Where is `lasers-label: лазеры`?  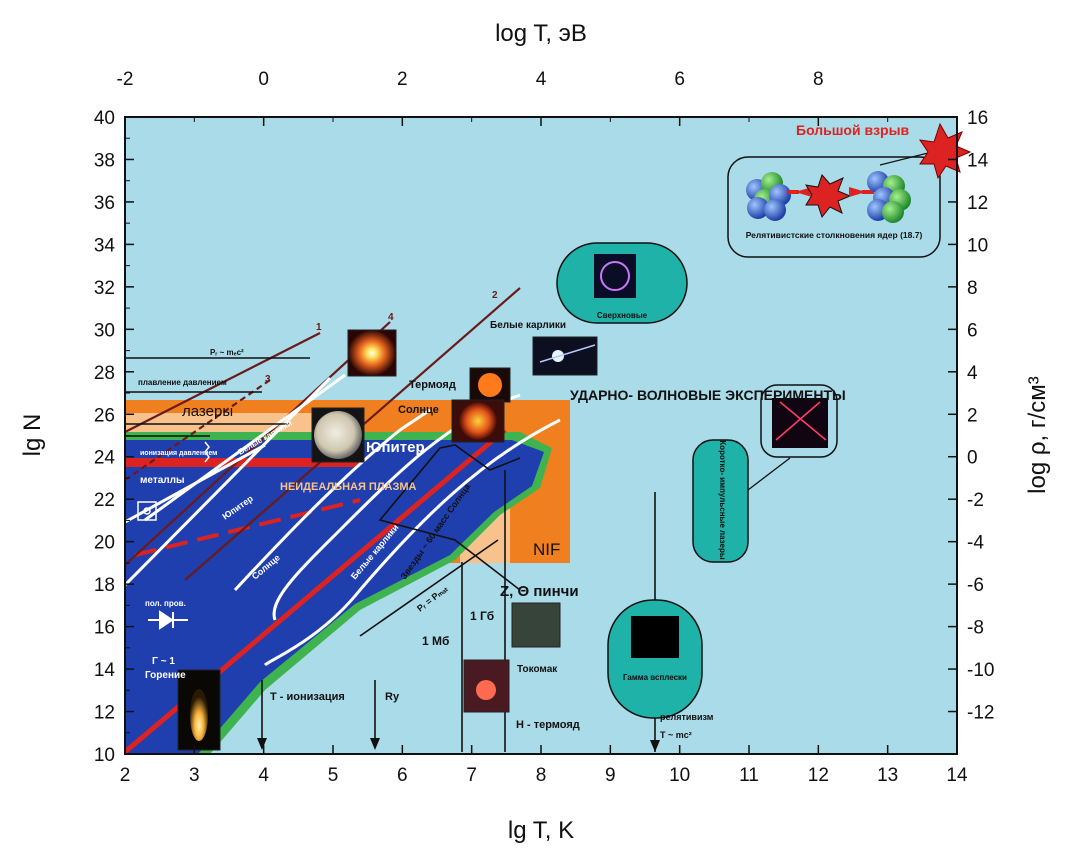
lasers-label: лазеры is located at coordinates (207, 411).